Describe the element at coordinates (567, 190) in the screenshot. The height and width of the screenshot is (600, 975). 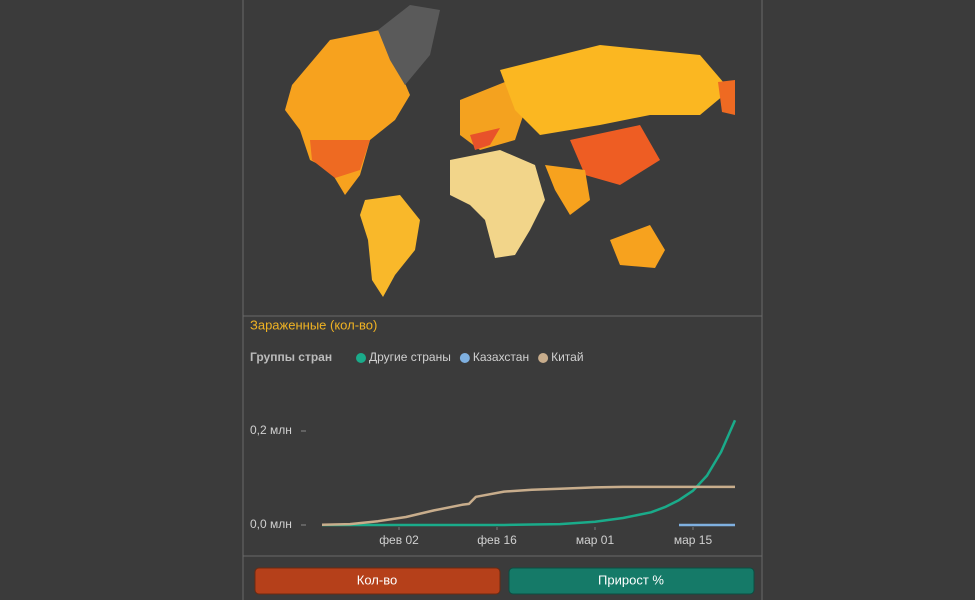
I see `south-asia` at that location.